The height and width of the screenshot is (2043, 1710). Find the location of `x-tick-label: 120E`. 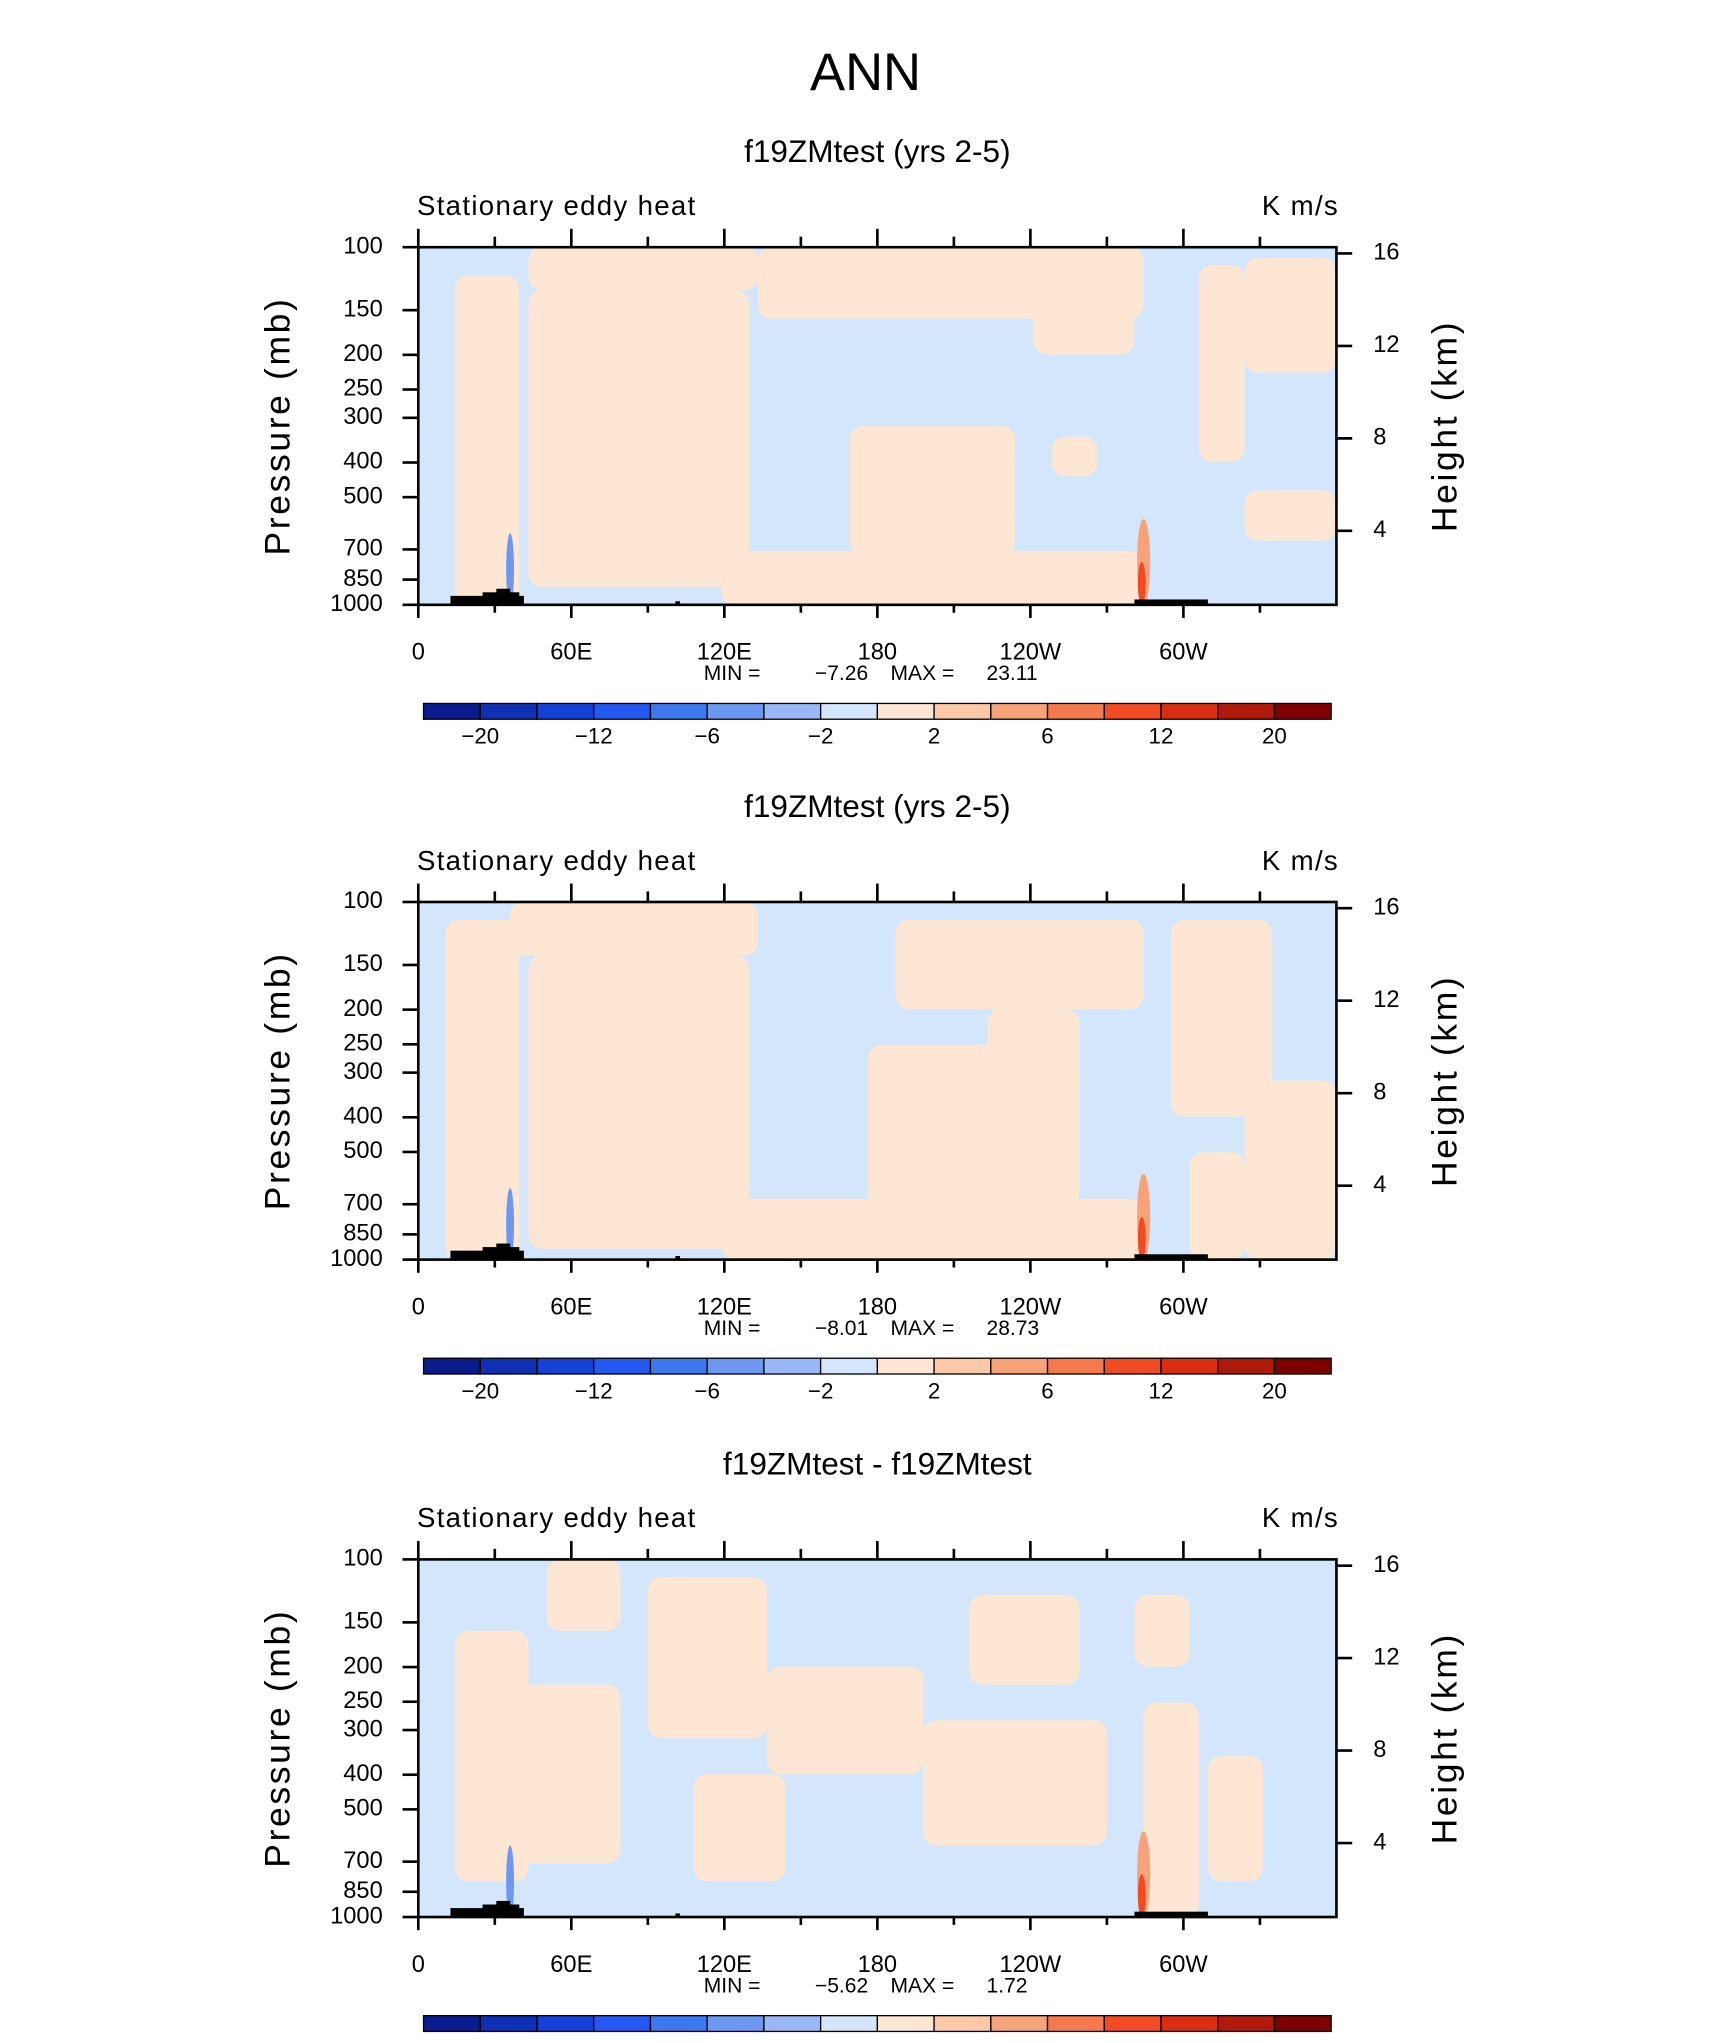

x-tick-label: 120E is located at coordinates (724, 1308).